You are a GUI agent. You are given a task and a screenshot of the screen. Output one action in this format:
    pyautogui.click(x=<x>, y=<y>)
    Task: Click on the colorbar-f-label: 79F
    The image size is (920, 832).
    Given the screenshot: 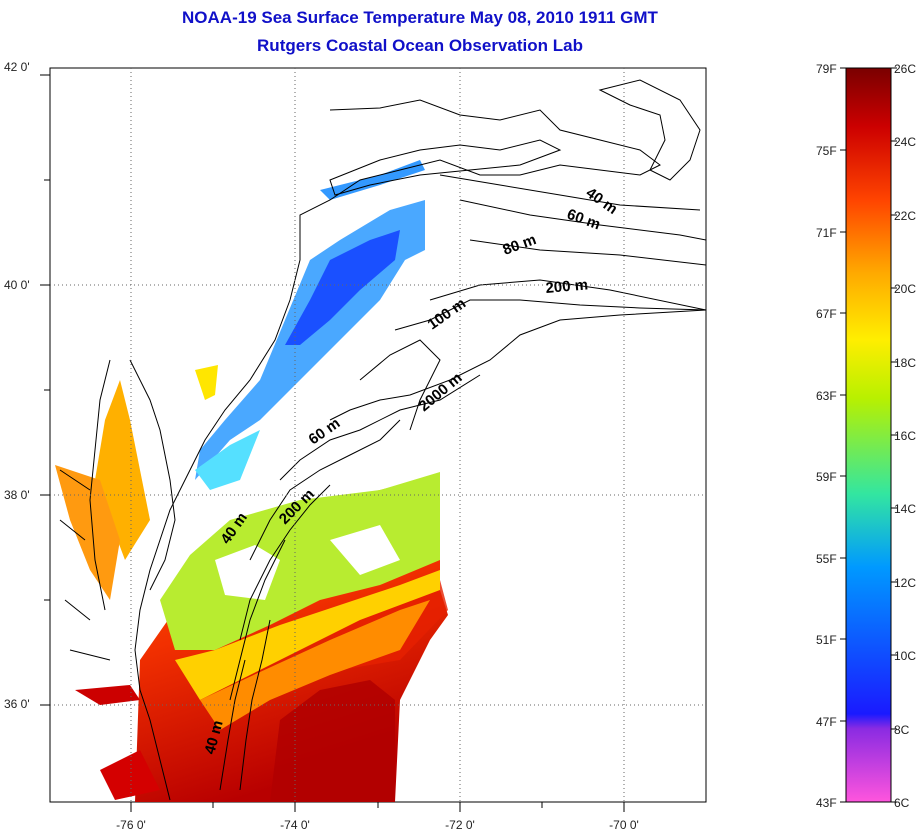 What is the action you would take?
    pyautogui.click(x=826, y=69)
    